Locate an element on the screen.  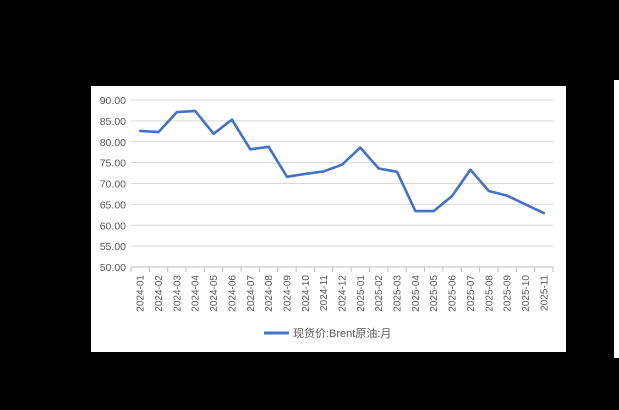
legend: 现货价:Brent原油:月 is located at coordinates (327, 333).